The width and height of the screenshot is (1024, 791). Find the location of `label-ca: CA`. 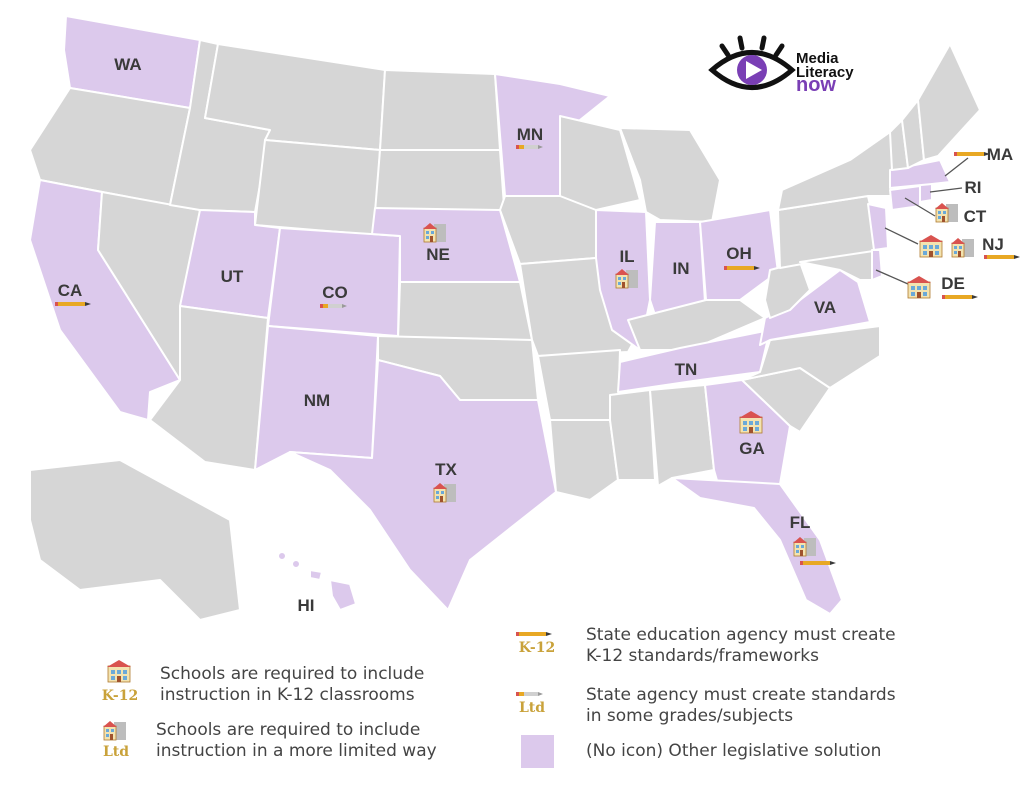

label-ca: CA is located at coordinates (70, 290).